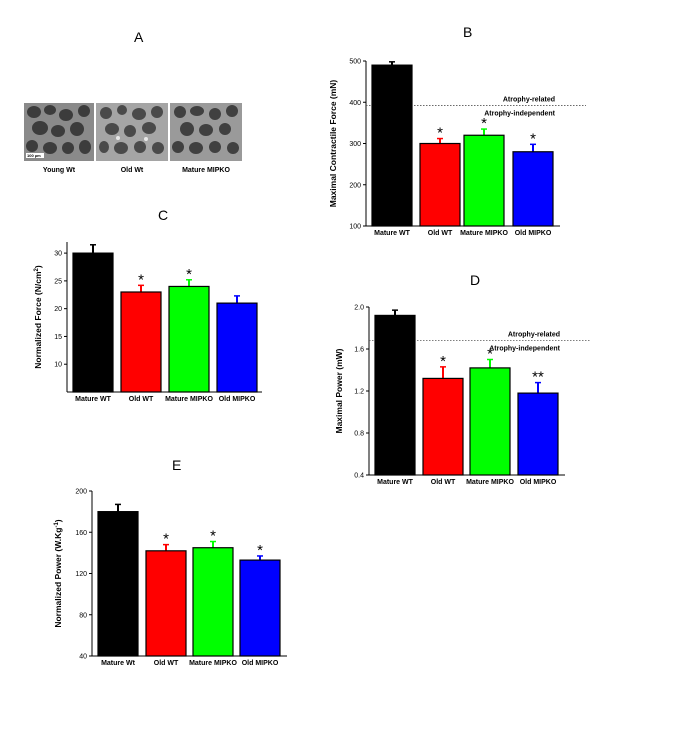 Image resolution: width=691 pixels, height=737 pixels. Describe the element at coordinates (58, 573) in the screenshot. I see `y-axis-label: Normalized Power (W.Kg-1)` at that location.